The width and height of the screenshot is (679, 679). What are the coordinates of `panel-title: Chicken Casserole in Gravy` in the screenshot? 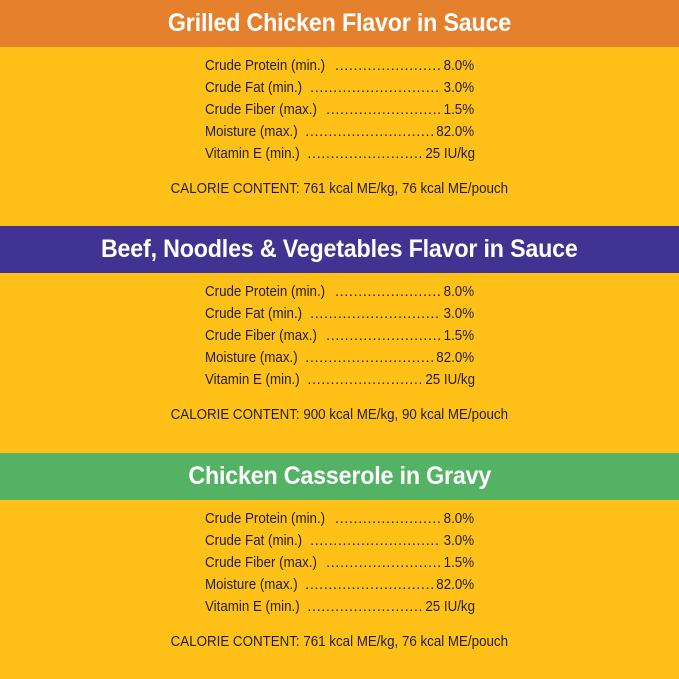 It's located at (339, 475).